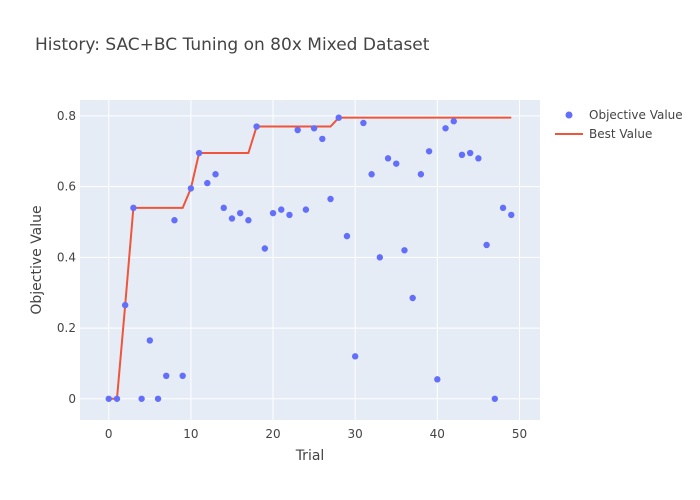 This screenshot has height=500, width=700. What do you see at coordinates (569, 115) in the screenshot?
I see `legend-marker-objective` at bounding box center [569, 115].